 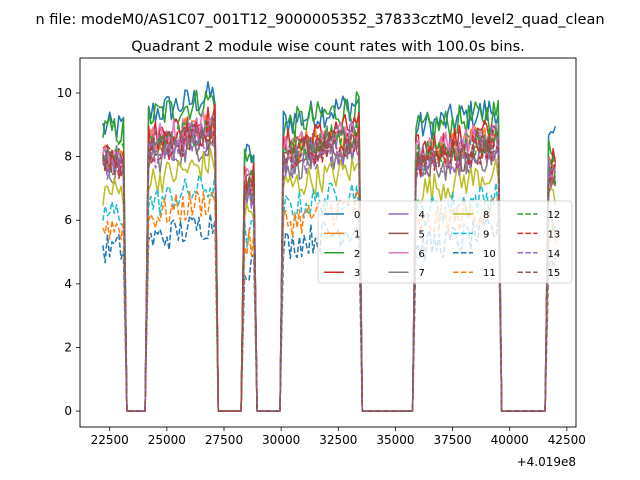 I want to click on x-tick-label: 37500, so click(x=452, y=440).